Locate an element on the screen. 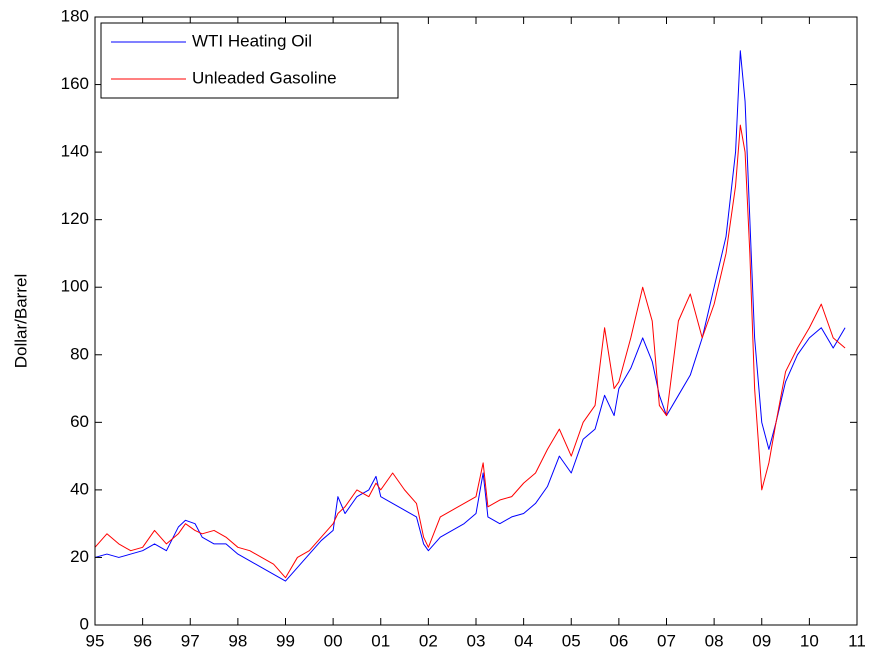 The image size is (880, 660). x-tick-label: 98 is located at coordinates (237, 640).